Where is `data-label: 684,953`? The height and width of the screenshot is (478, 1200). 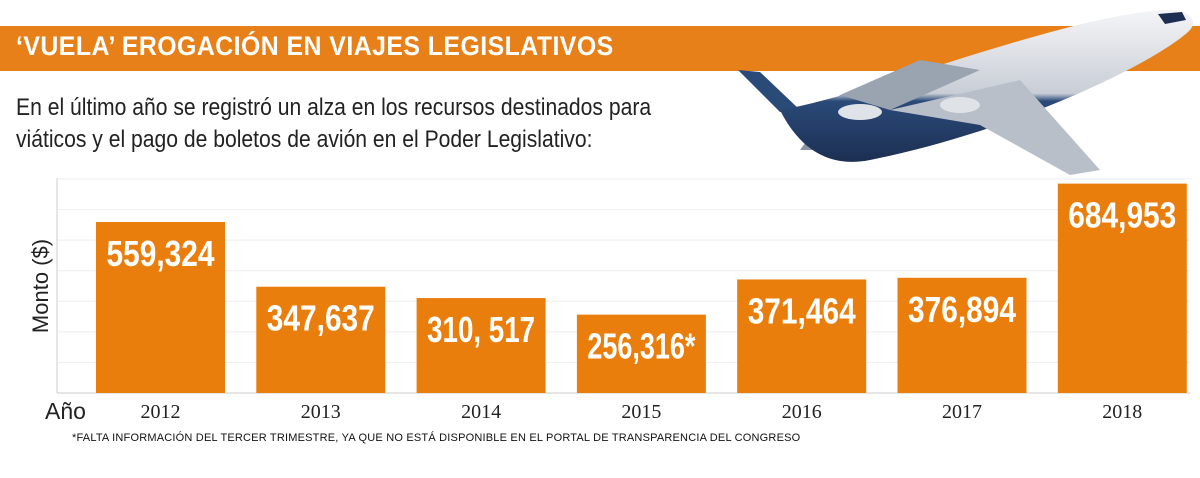 data-label: 684,953 is located at coordinates (1122, 215).